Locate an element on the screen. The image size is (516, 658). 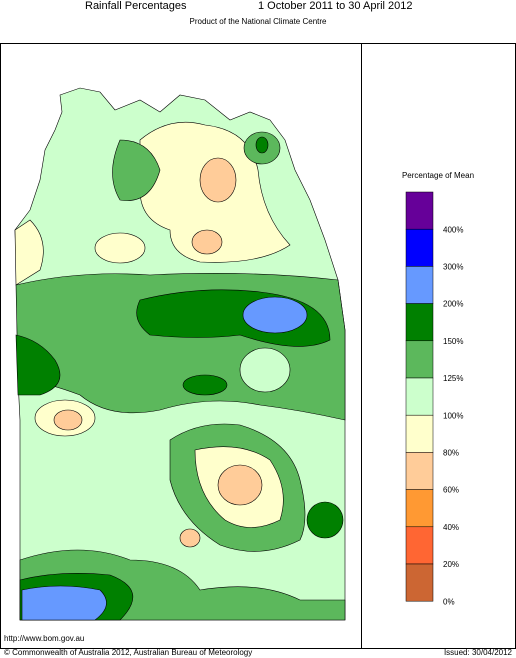
subtitle: Product of the National Climate Centre is located at coordinates (259, 21).